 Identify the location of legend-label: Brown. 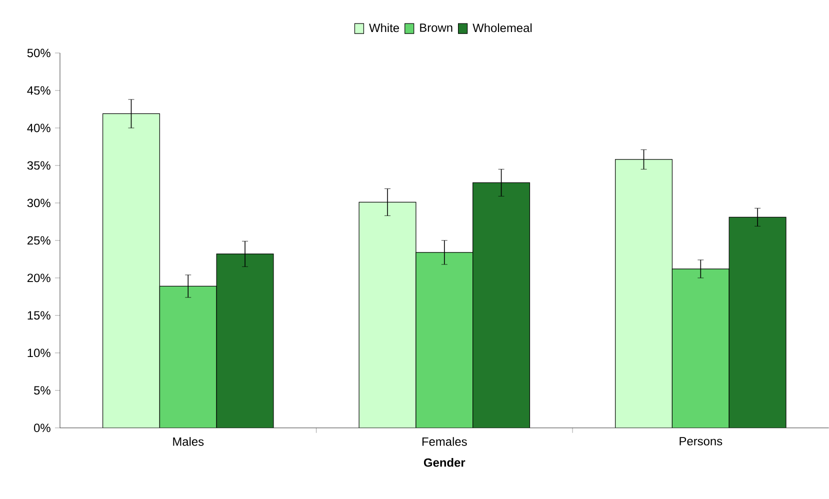
(436, 28).